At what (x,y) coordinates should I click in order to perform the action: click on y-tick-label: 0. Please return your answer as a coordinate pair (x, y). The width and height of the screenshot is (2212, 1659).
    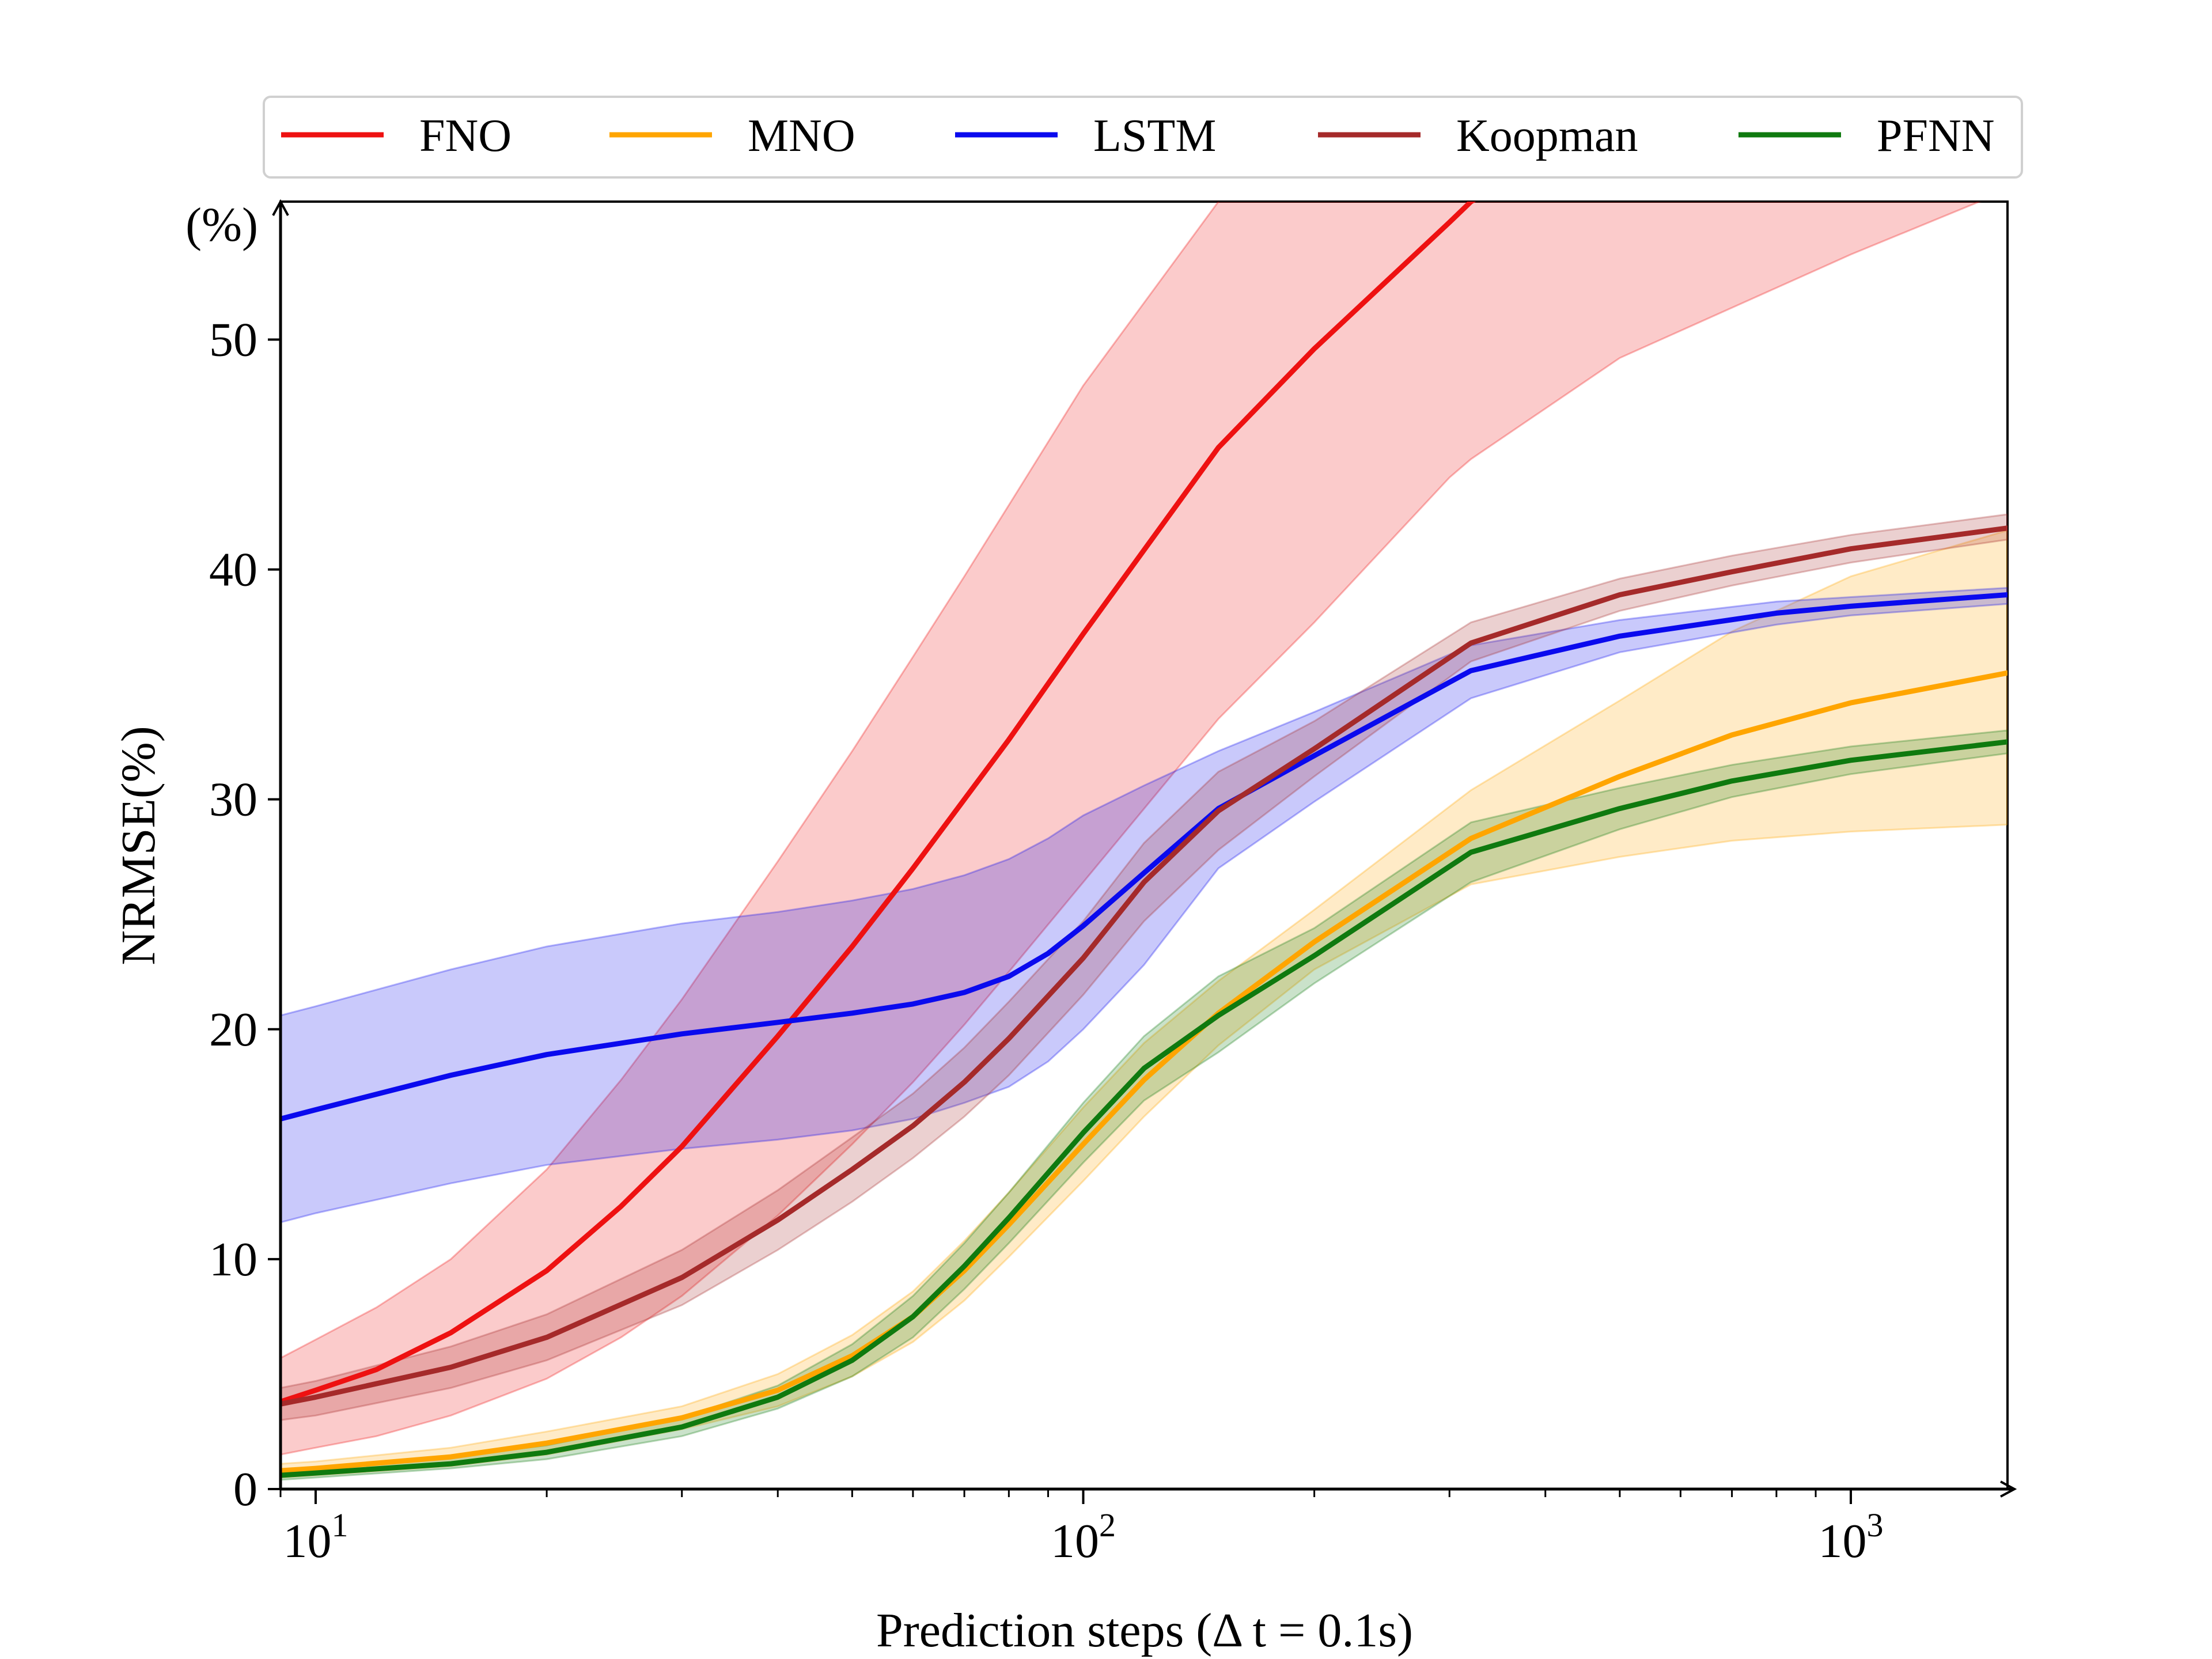
    Looking at the image, I should click on (245, 1489).